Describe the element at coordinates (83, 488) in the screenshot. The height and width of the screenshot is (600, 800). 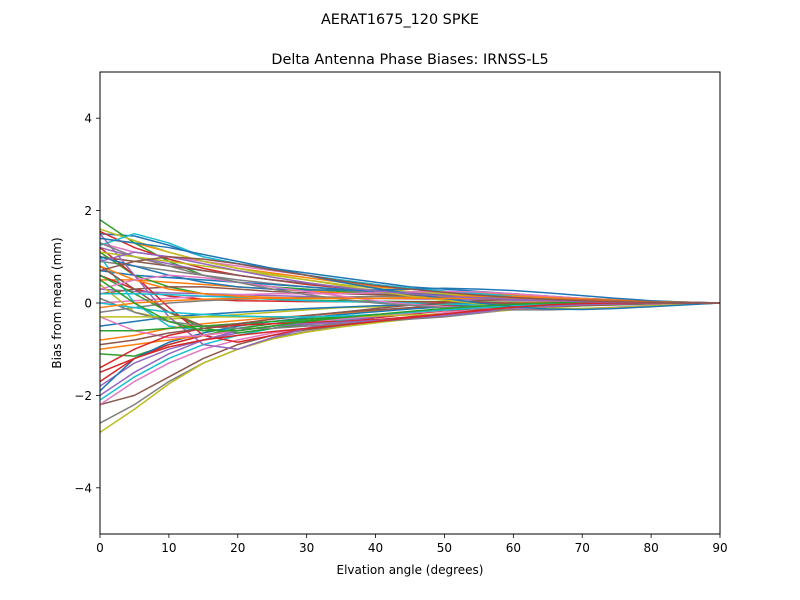
I see `y-tick-label: −4` at that location.